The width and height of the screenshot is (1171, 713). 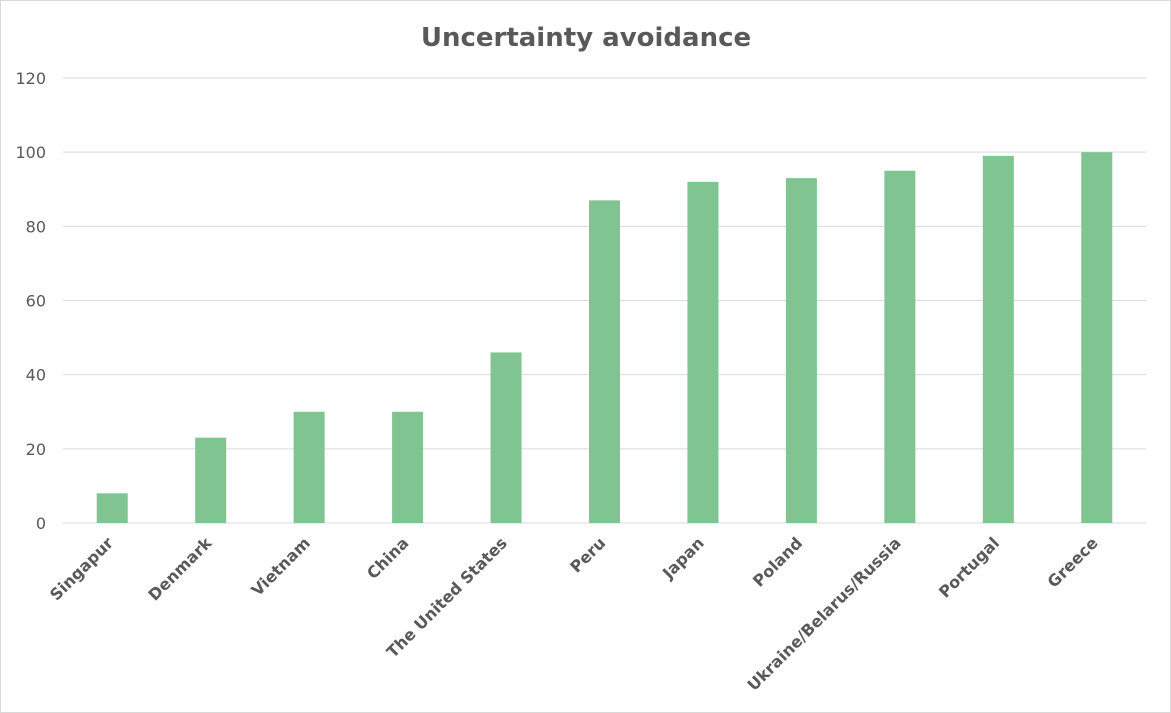 What do you see at coordinates (587, 554) in the screenshot?
I see `x-tick-label: Peru` at bounding box center [587, 554].